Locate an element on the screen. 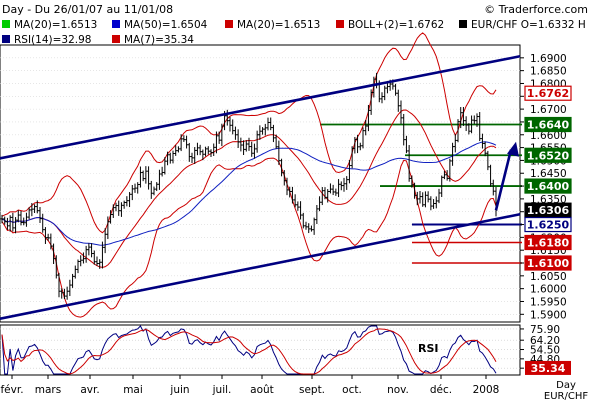 This screenshot has width=590, height=400. projection-arrow is located at coordinates (506, 176).